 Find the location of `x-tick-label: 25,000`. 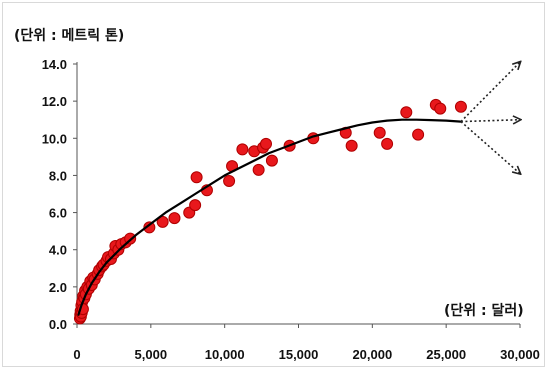

x-tick-label: 25,000 is located at coordinates (446, 354).